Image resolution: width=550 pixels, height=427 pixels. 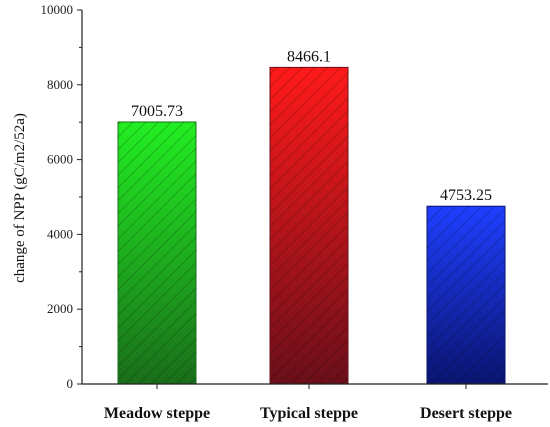 I want to click on y-tick-label: 0, so click(x=70, y=383).